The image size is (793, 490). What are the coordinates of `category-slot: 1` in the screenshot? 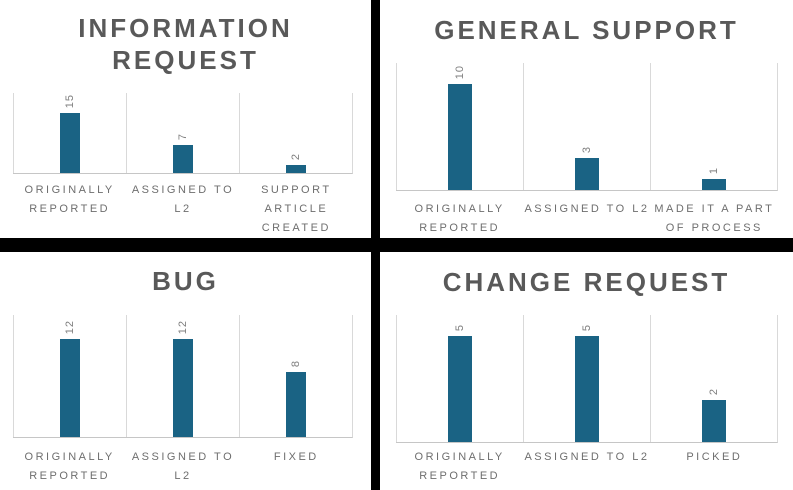 It's located at (713, 126).